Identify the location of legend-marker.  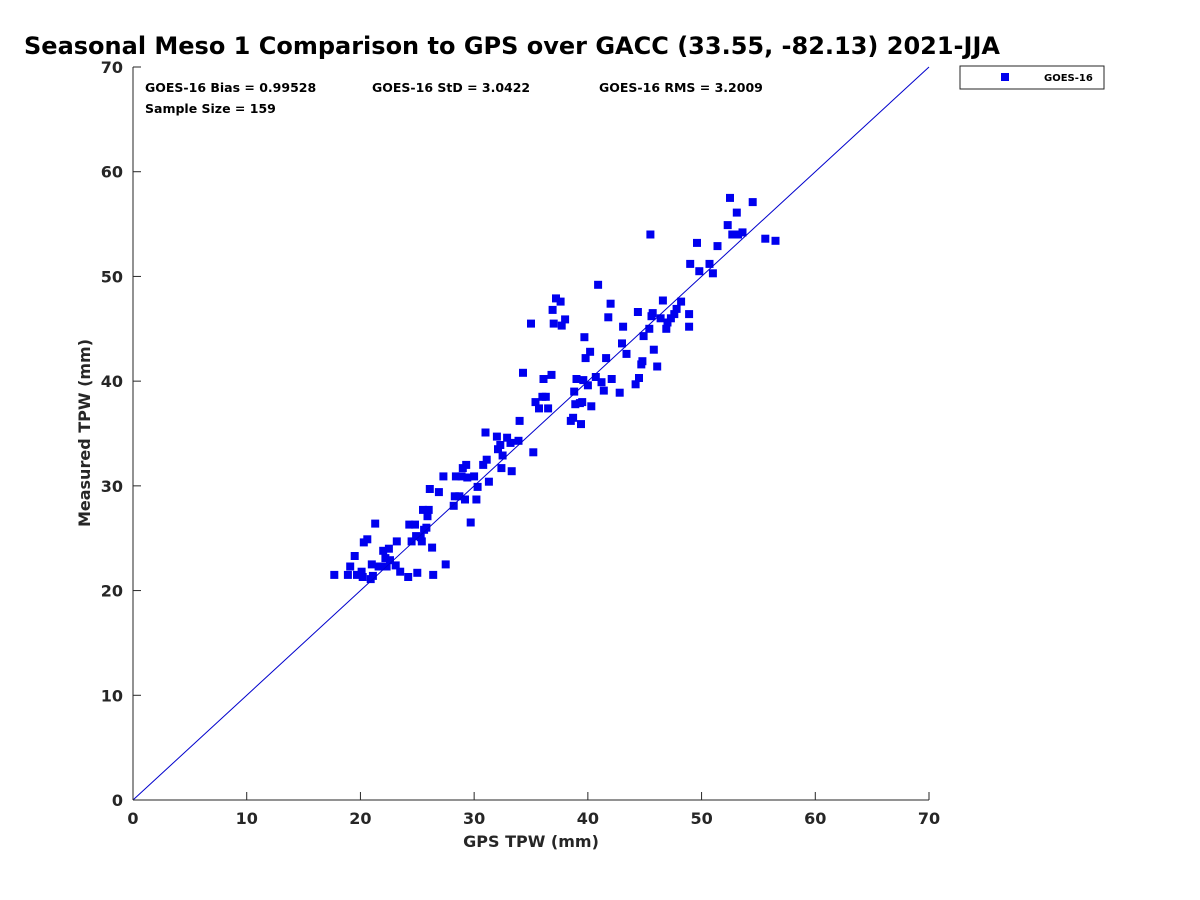
(1005, 77).